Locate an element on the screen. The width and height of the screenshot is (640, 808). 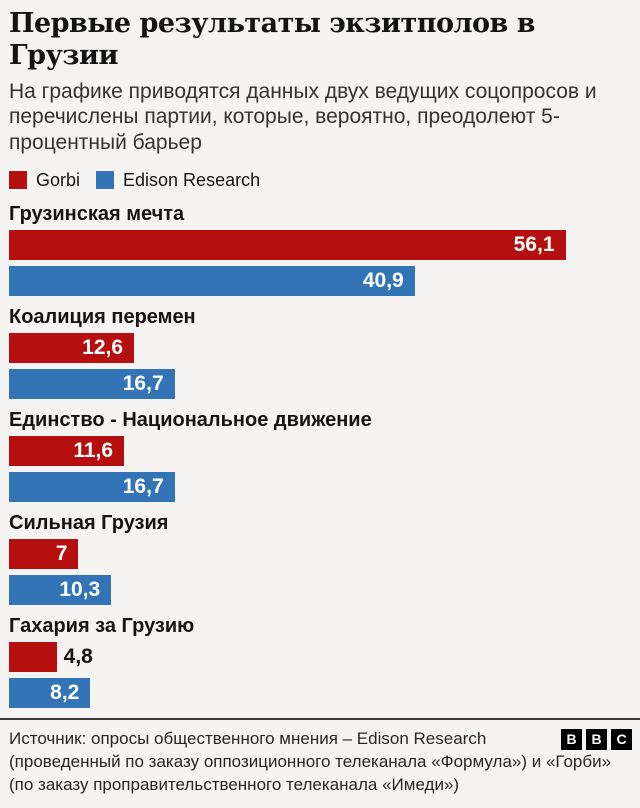
bar-row: 8,2 is located at coordinates (320, 692).